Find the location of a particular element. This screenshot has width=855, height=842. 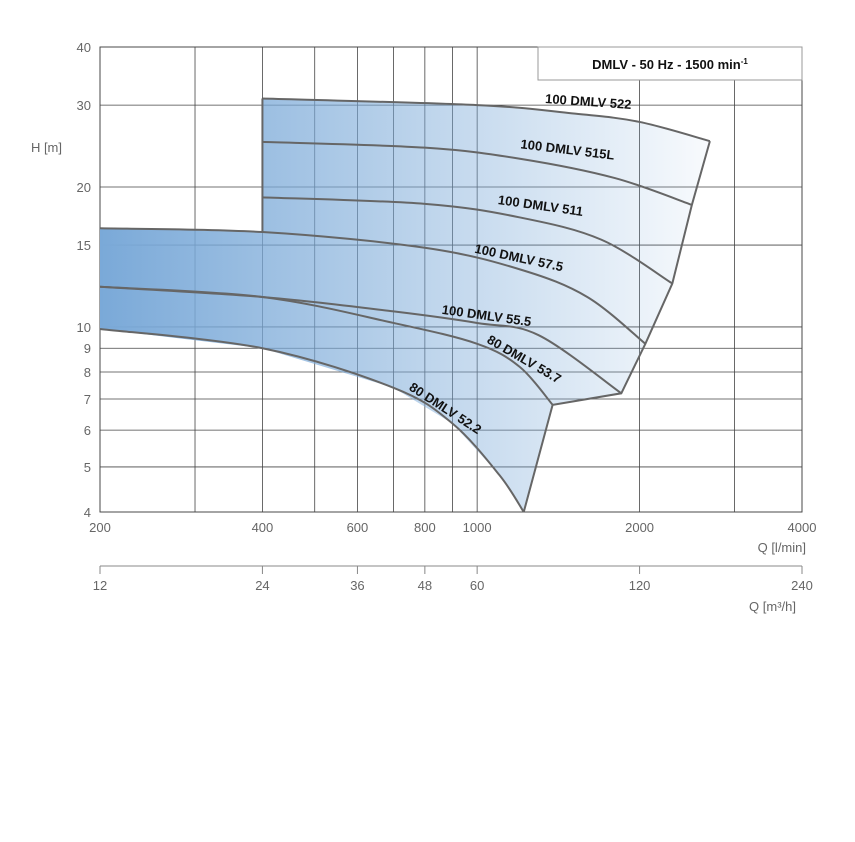

x-tick-label: 1000 is located at coordinates (477, 527).